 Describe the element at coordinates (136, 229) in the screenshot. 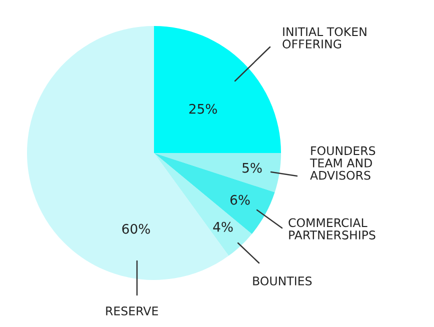

I see `data-label: 60%` at that location.